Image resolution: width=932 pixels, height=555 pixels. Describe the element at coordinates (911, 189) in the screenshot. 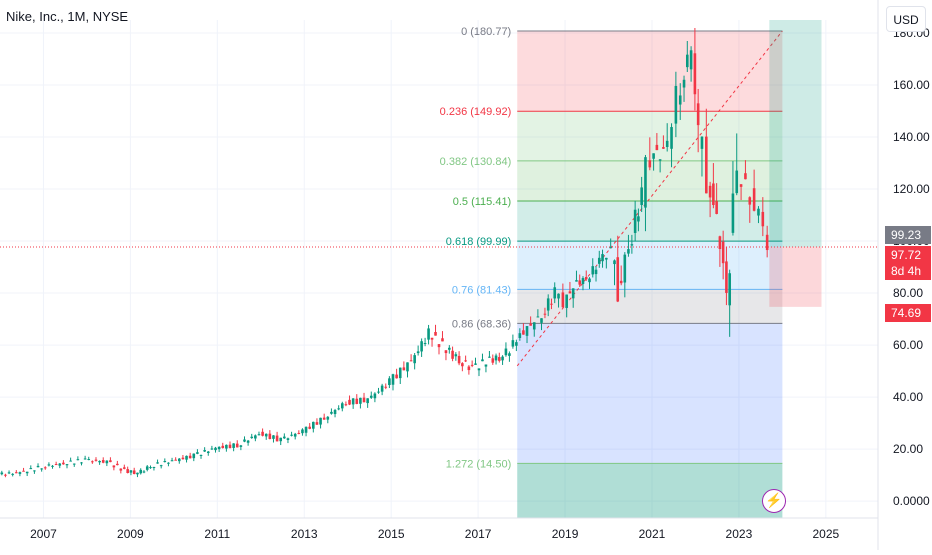

I see `y-tick-label: 120.00` at that location.